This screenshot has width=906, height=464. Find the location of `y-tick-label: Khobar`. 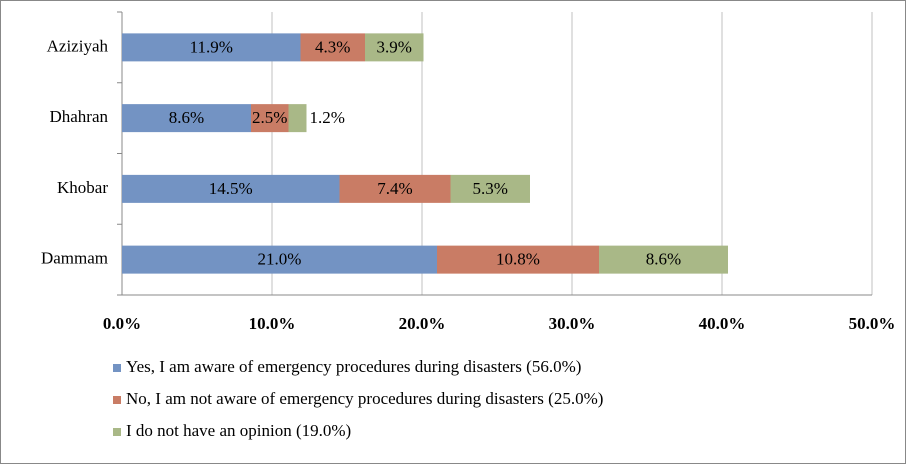

y-tick-label: Khobar is located at coordinates (82, 187).